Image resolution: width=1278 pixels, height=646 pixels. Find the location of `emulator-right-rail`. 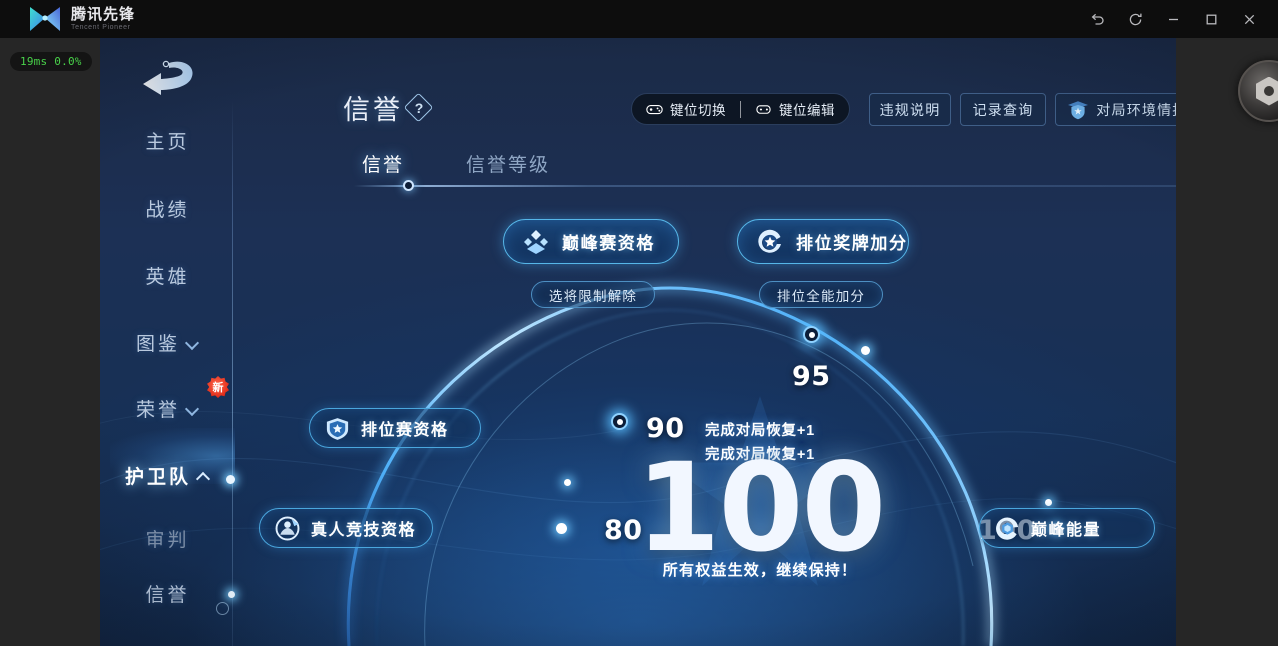

emulator-right-rail is located at coordinates (1227, 342).